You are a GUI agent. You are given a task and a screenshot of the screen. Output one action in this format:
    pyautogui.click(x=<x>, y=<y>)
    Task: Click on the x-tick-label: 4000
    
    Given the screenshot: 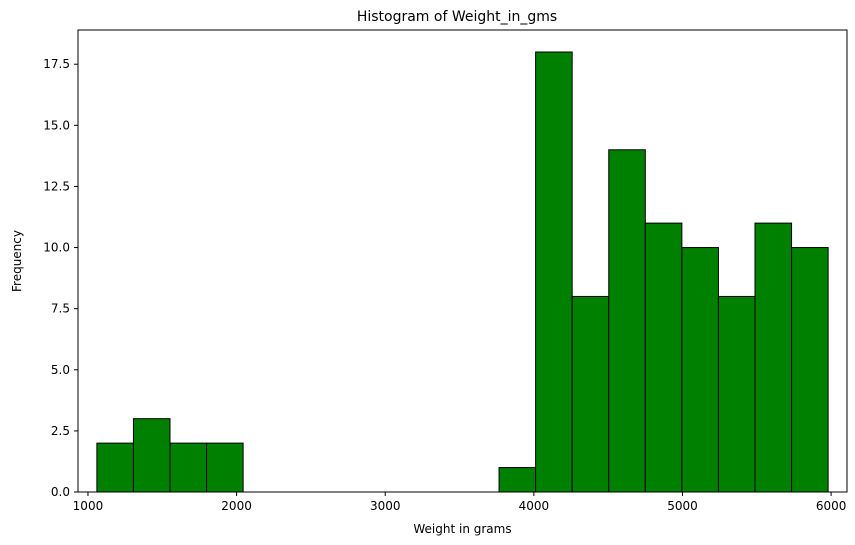 What is the action you would take?
    pyautogui.click(x=534, y=506)
    